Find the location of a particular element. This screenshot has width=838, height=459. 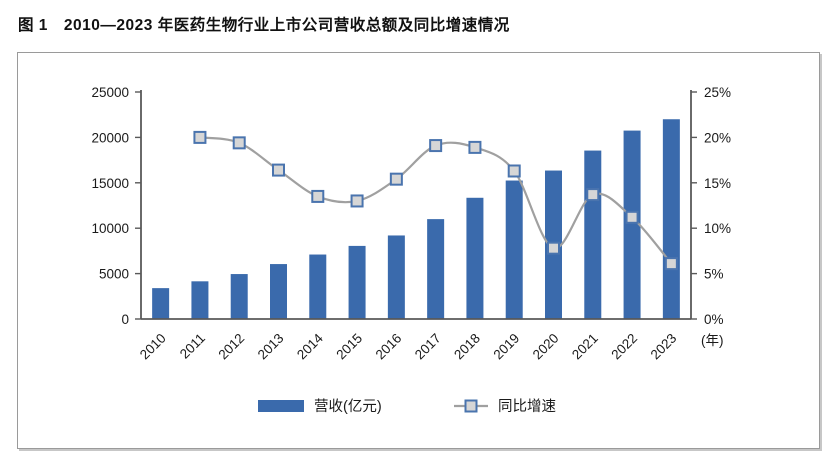

right-tick-label: 25% is located at coordinates (717, 92).